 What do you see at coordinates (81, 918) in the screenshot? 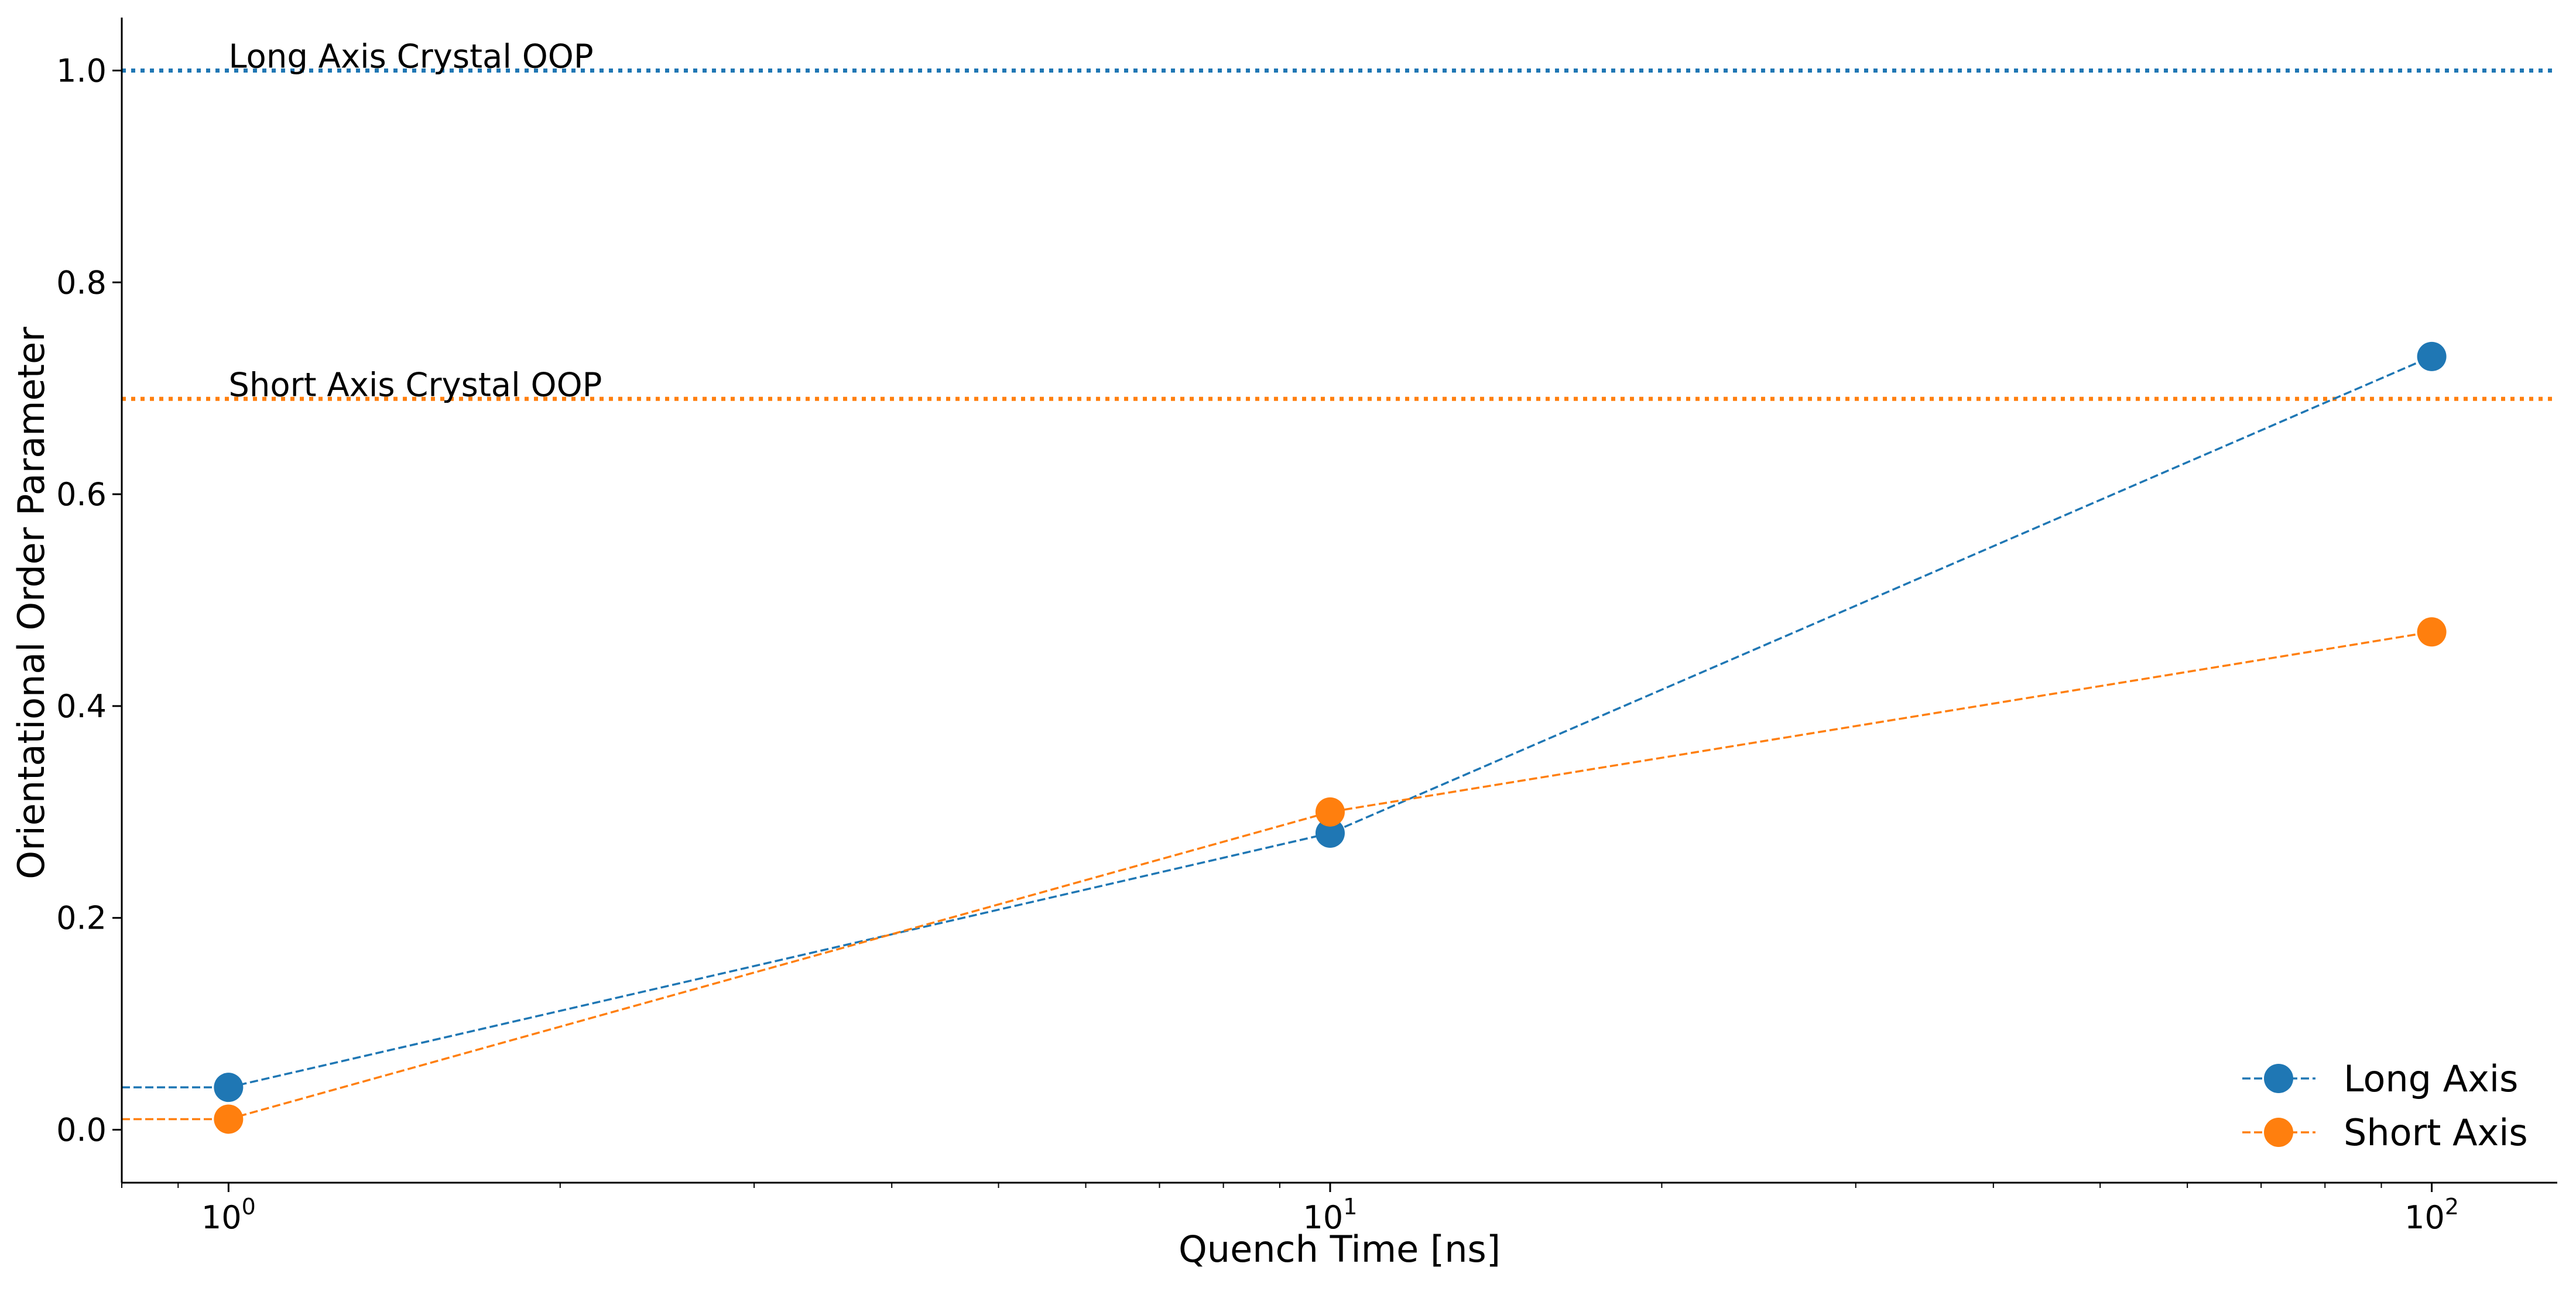
I see `y-tick-label-1: 0.2` at bounding box center [81, 918].